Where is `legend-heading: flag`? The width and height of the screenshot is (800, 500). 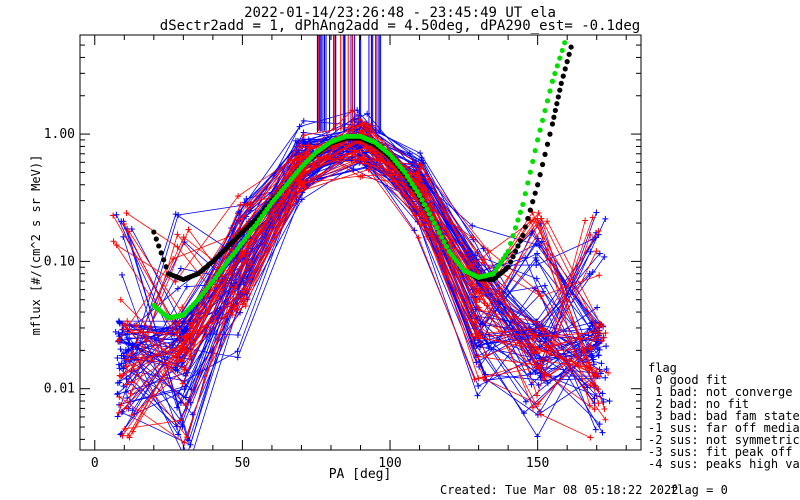 legend-heading: flag is located at coordinates (662, 368).